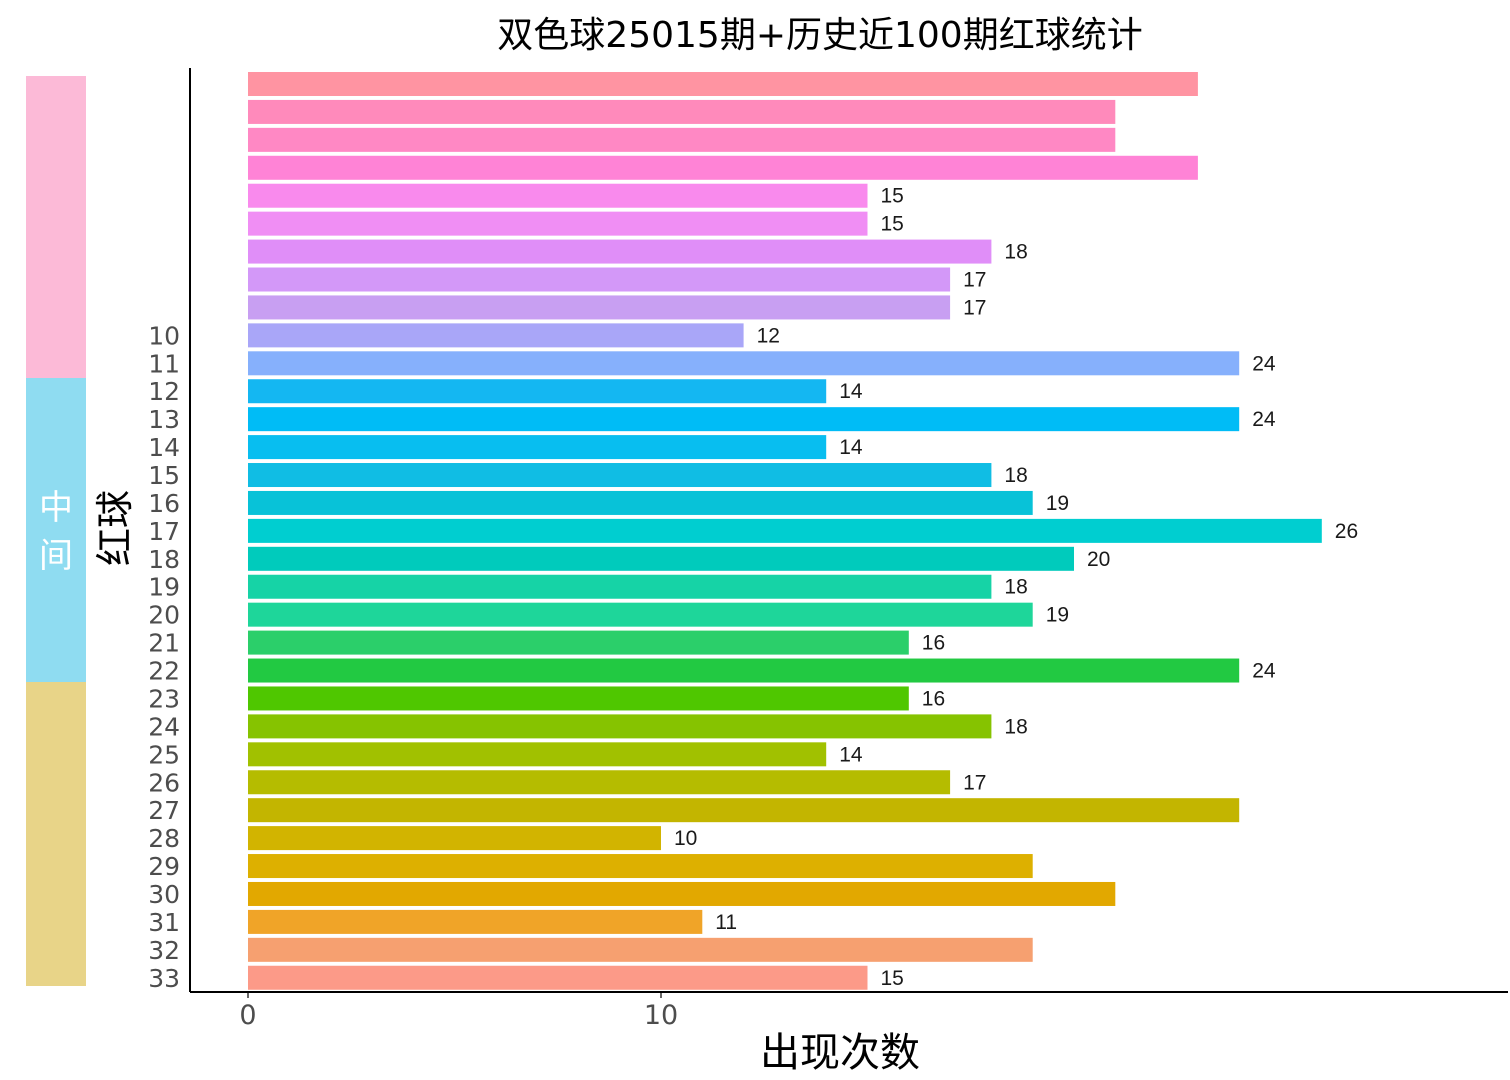  Describe the element at coordinates (1098, 559) in the screenshot. I see `data-label: 20` at that location.